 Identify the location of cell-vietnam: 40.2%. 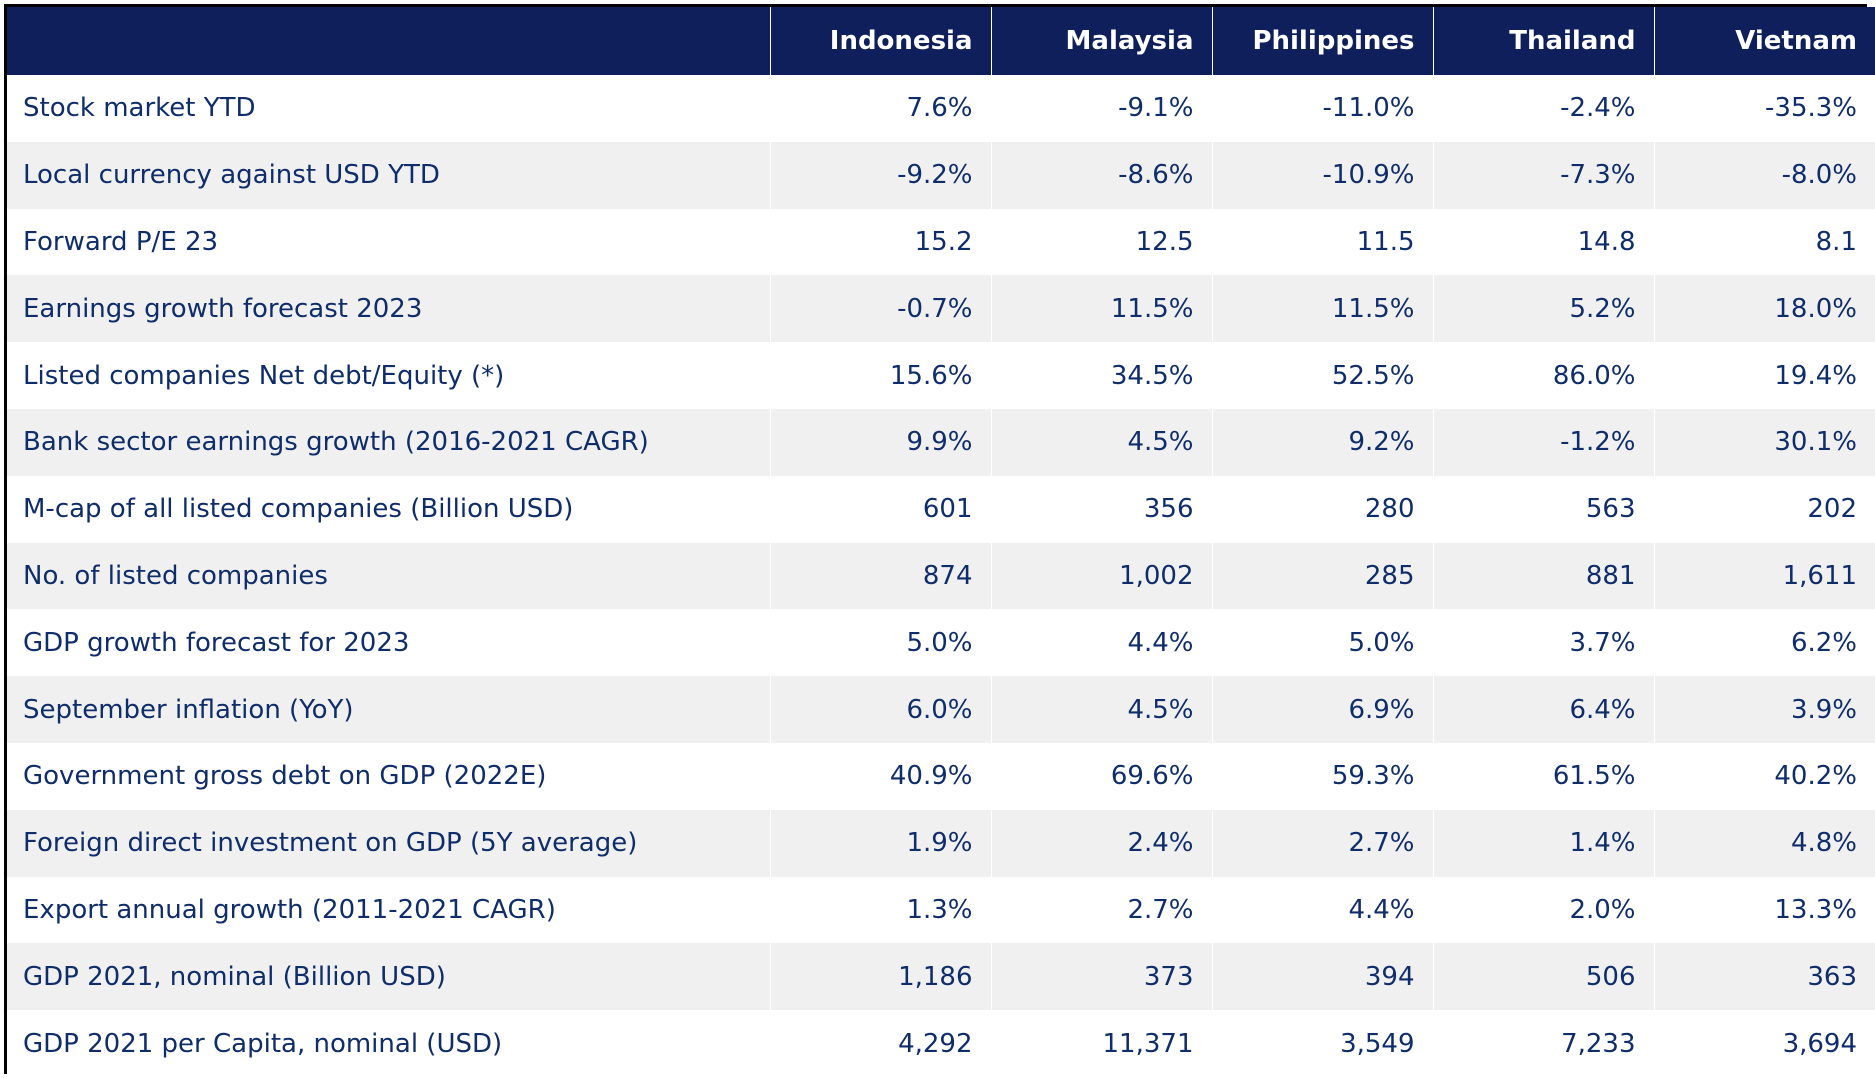
(1764, 776).